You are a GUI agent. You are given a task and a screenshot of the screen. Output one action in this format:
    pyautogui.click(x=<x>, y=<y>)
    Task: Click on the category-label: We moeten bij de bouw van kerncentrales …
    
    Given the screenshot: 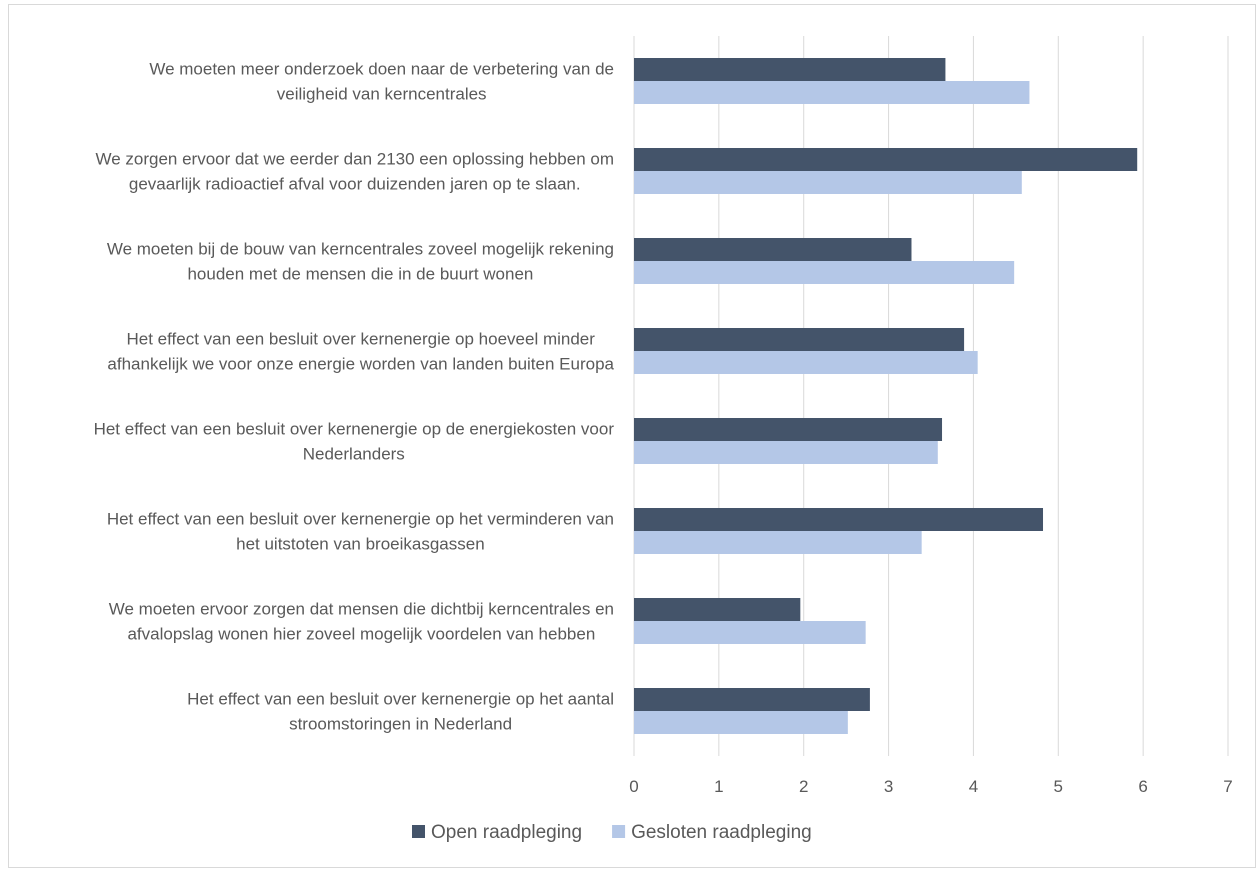 What is the action you would take?
    pyautogui.click(x=360, y=249)
    